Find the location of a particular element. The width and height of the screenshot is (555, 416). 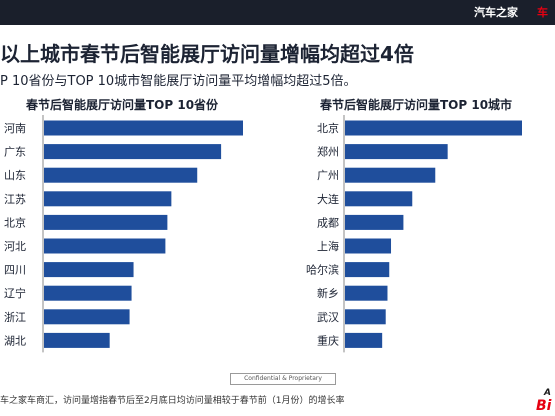

top-bar: 汽车之家 车 is located at coordinates (277, 12).